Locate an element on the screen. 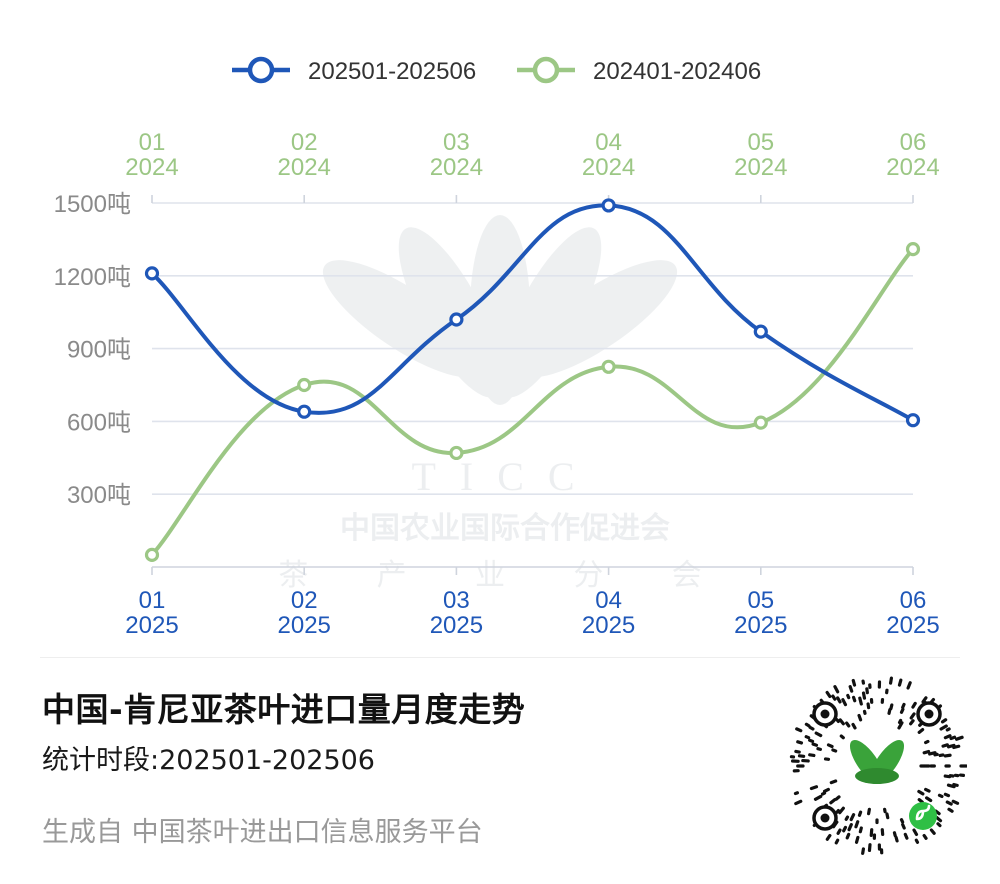  y-tick-label: 1500吨 is located at coordinates (92, 204).